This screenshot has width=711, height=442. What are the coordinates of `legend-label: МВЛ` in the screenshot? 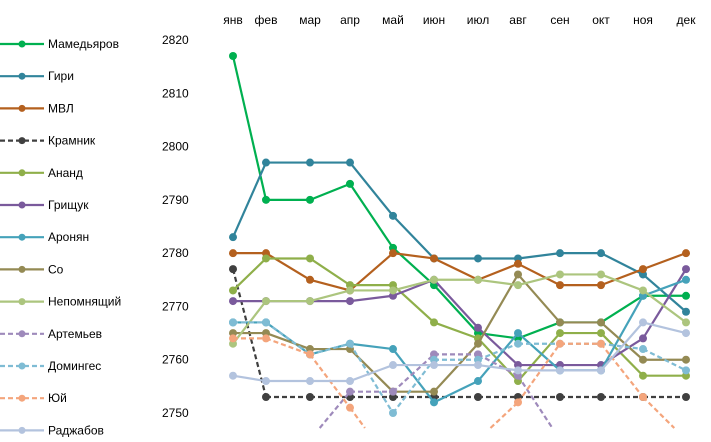 It's located at (61, 108).